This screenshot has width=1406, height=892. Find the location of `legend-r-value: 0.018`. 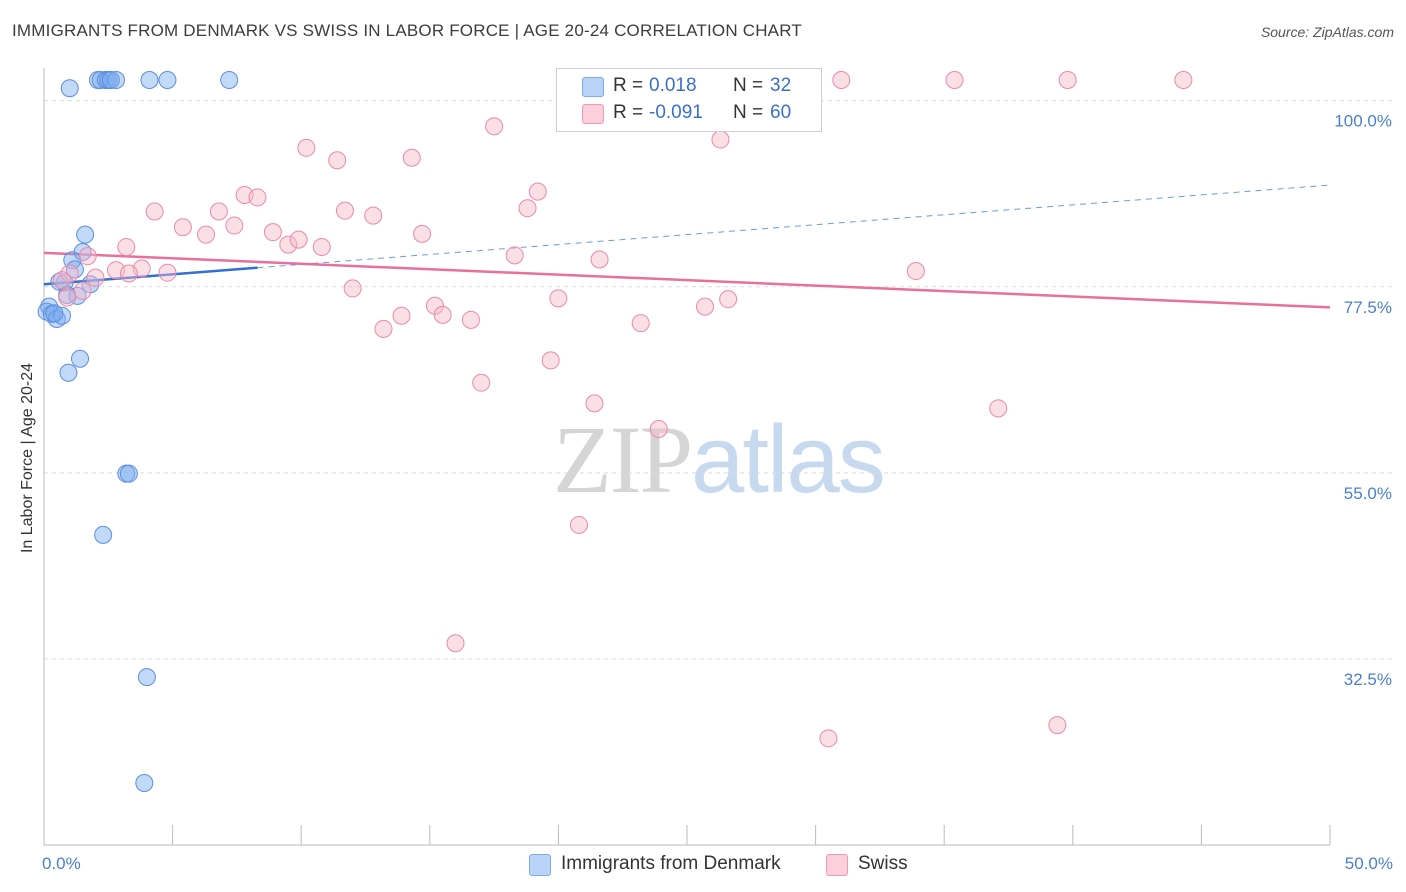

legend-r-value: 0.018 is located at coordinates (673, 85).